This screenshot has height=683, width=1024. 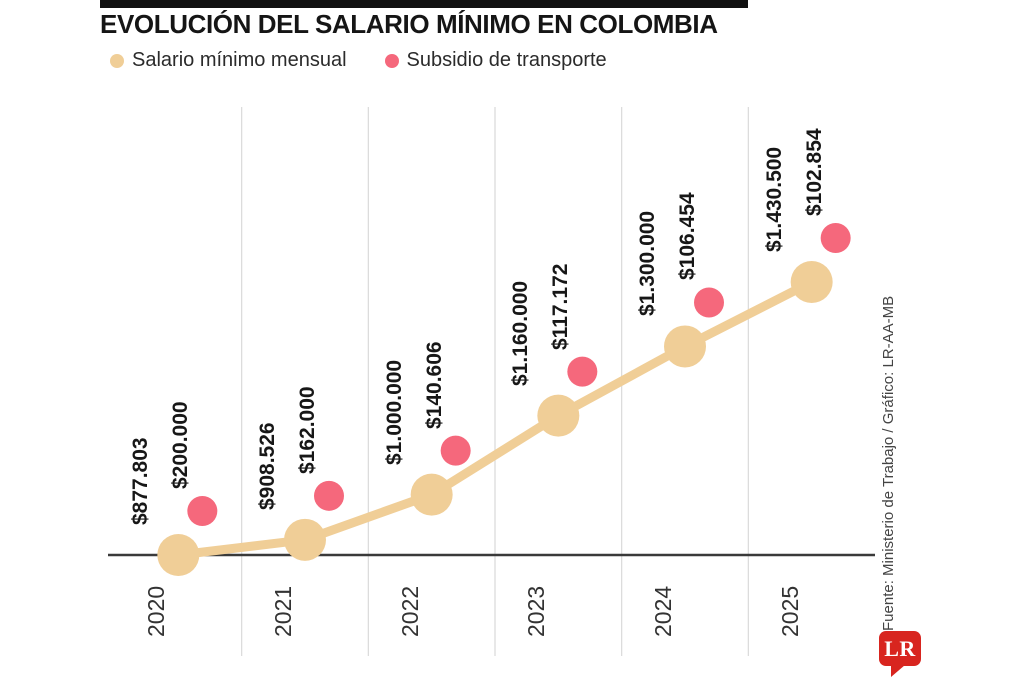 I want to click on legend-label-subsidio-transporte: Subsidio de transporte, so click(x=506, y=60).